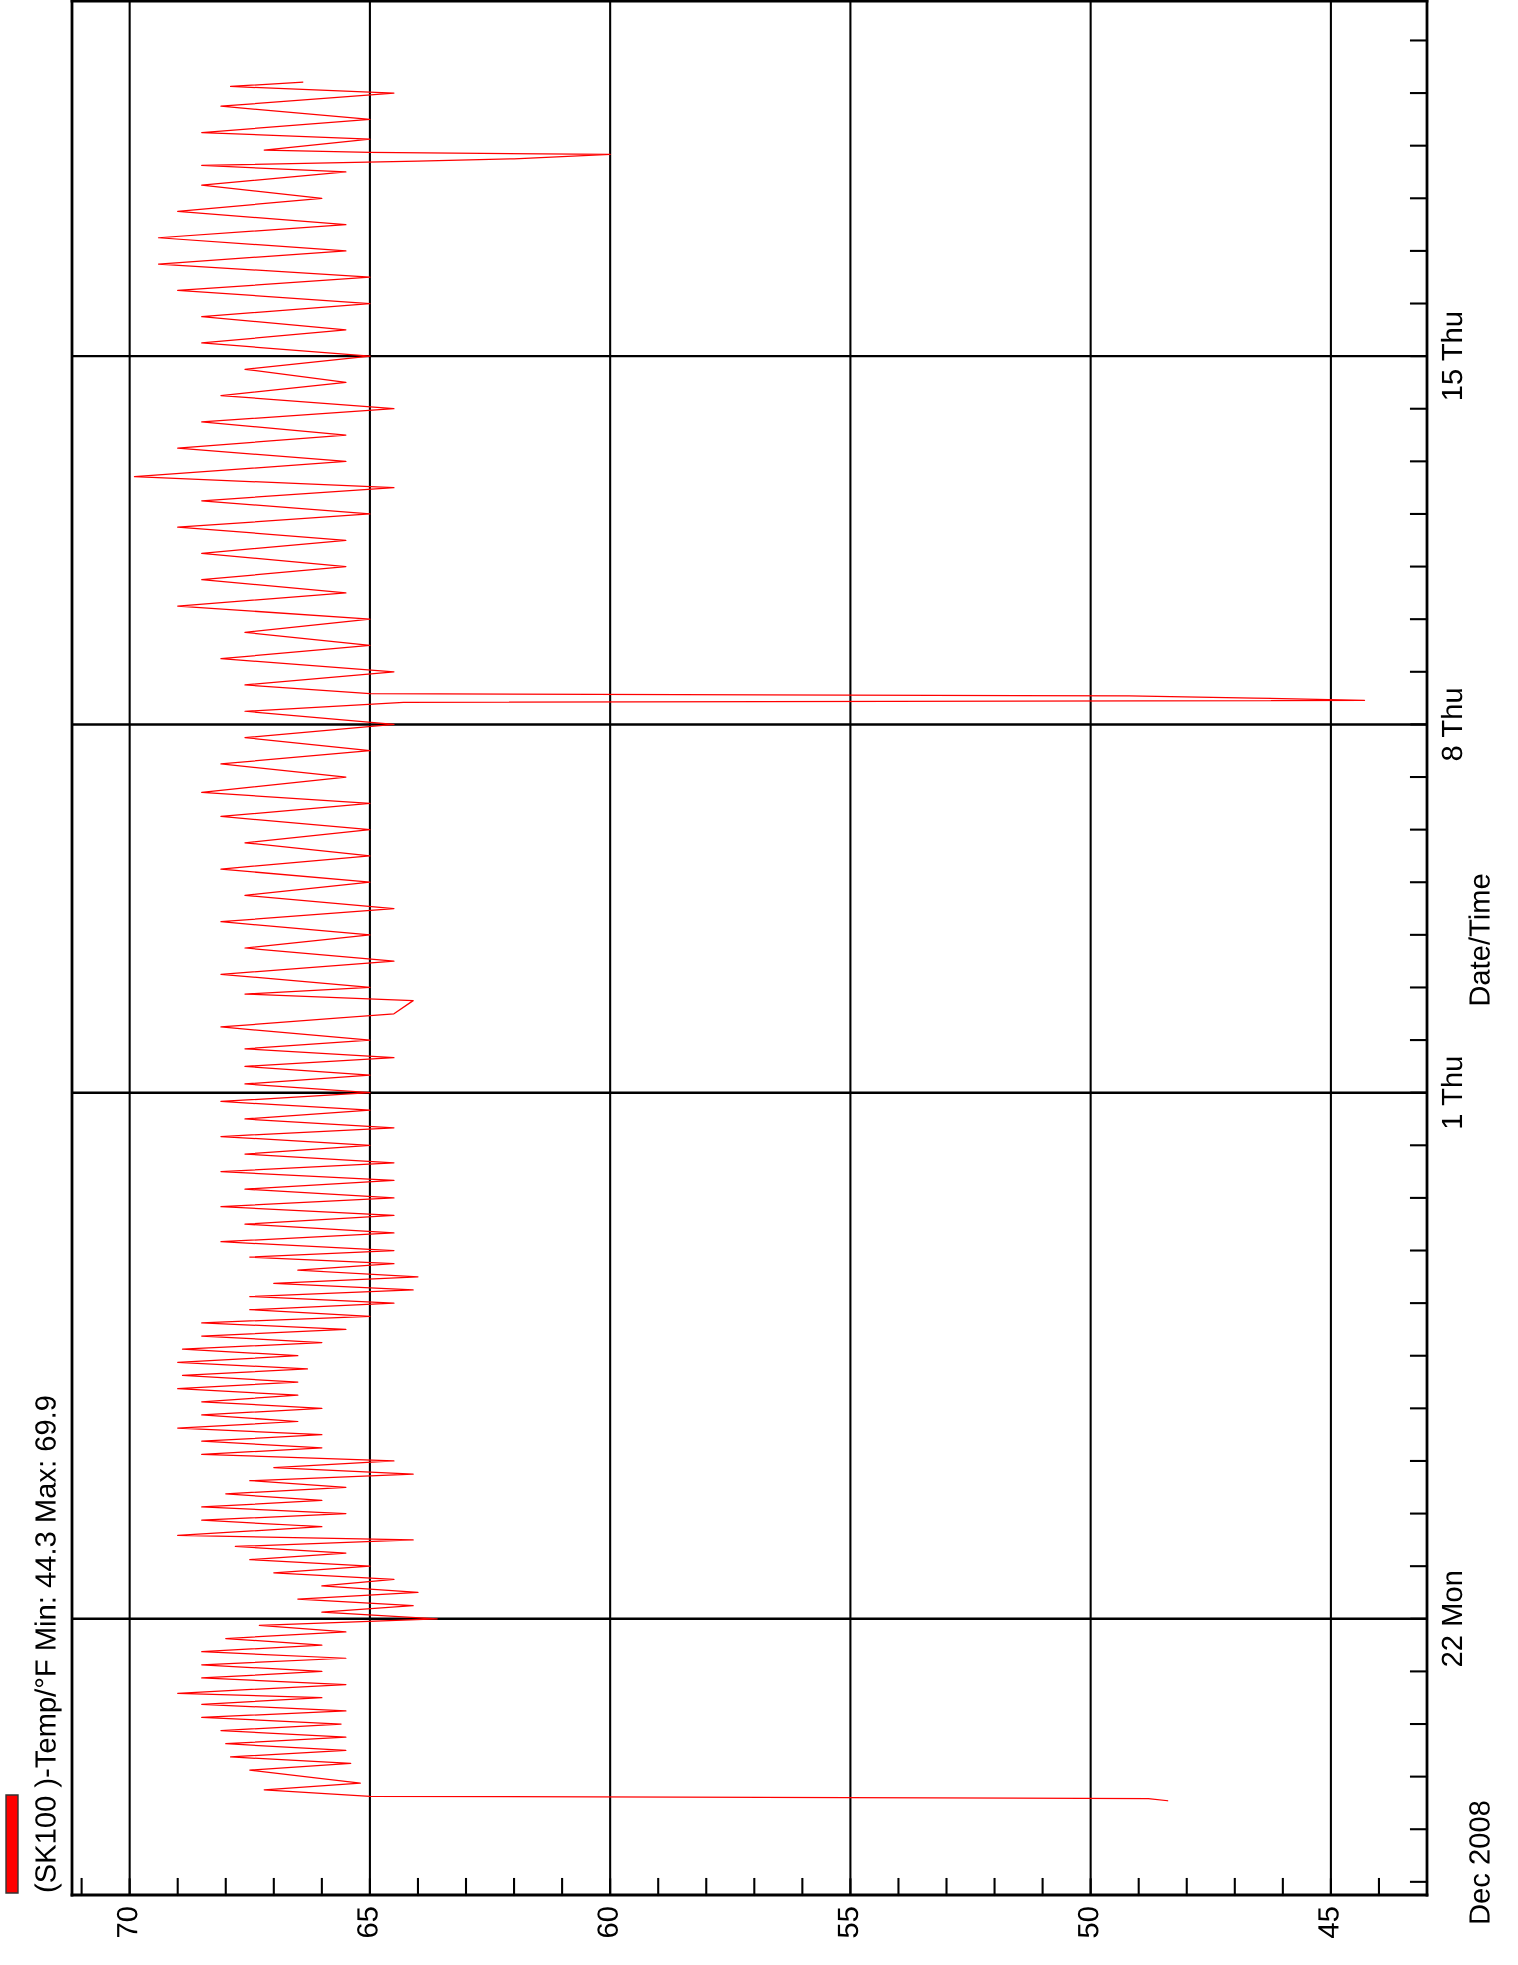 The image size is (1518, 1965). Describe the element at coordinates (1451, 725) in the screenshot. I see `y-tick-label: 8 Thu` at that location.